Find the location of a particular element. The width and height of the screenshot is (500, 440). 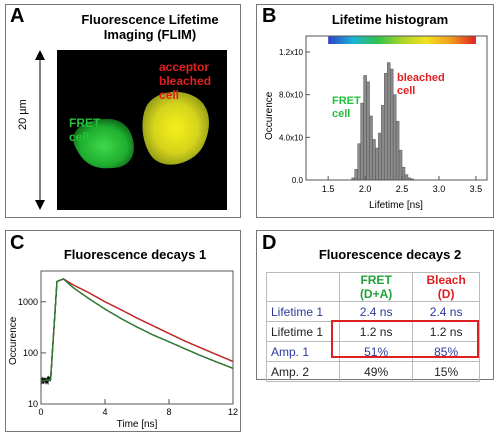

flim-image: acceptor bleached cell FRET cell is located at coordinates (142, 130).